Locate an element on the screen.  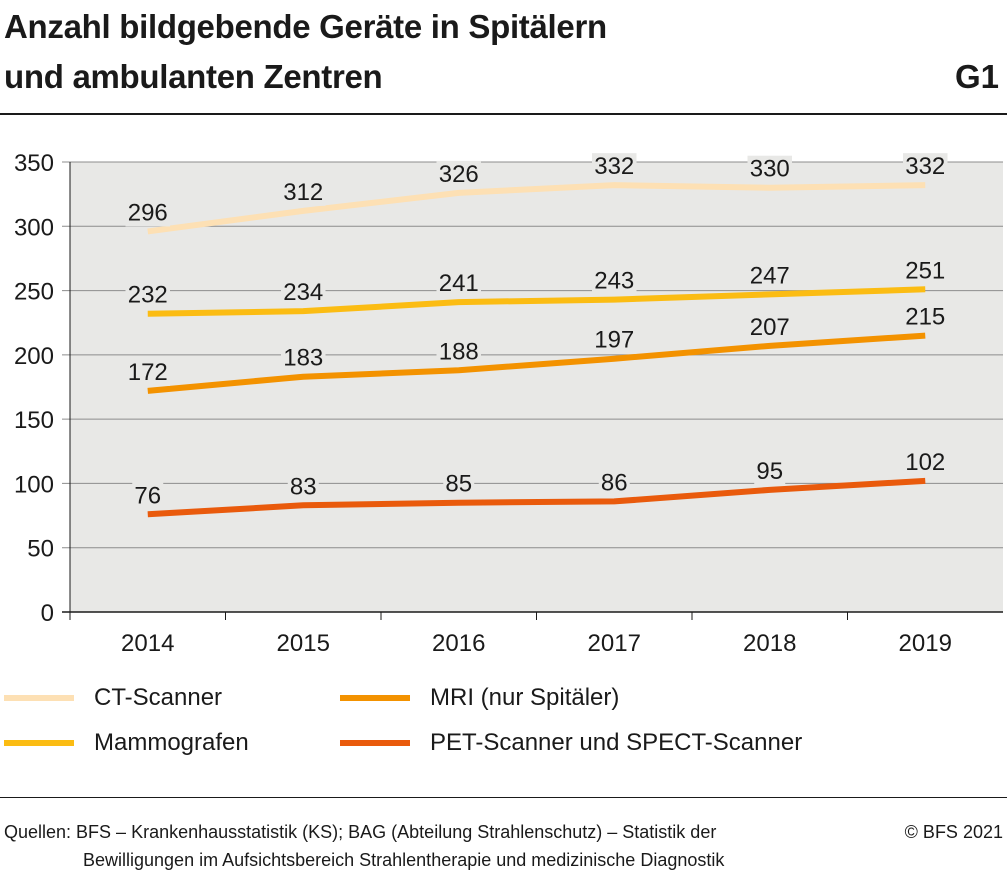
top-rule is located at coordinates (503, 114).